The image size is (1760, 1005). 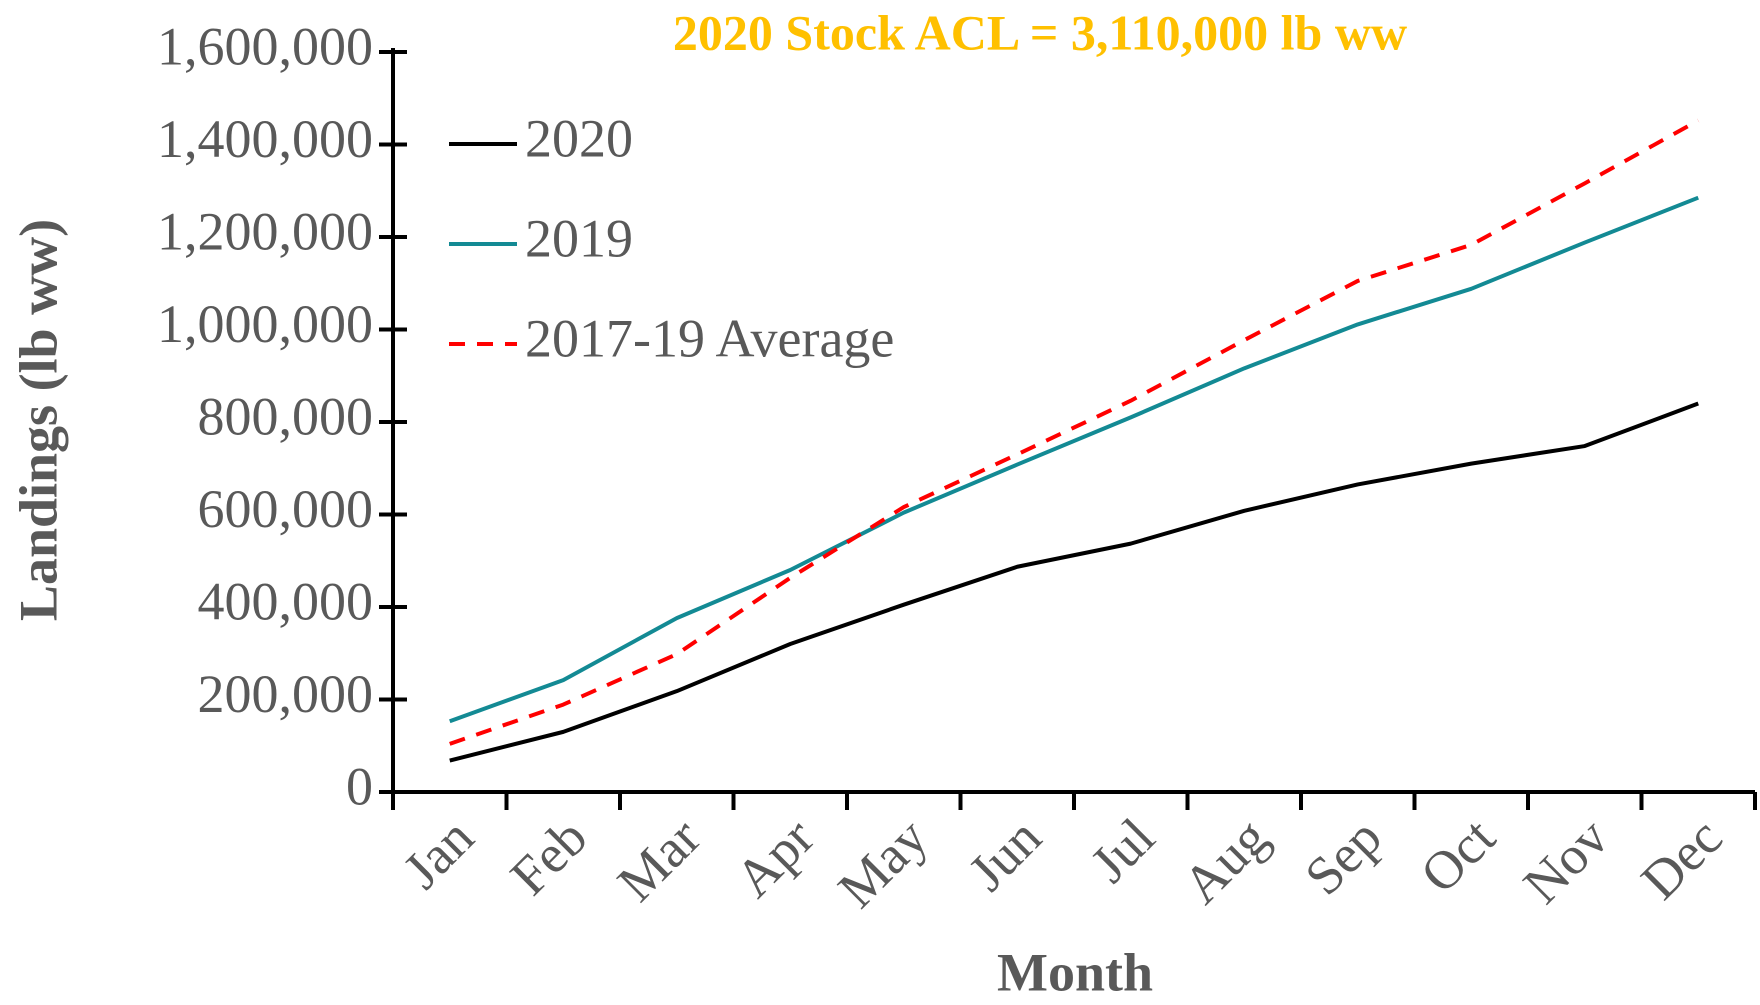 What do you see at coordinates (549, 857) in the screenshot?
I see `x-tick-label: Feb` at bounding box center [549, 857].